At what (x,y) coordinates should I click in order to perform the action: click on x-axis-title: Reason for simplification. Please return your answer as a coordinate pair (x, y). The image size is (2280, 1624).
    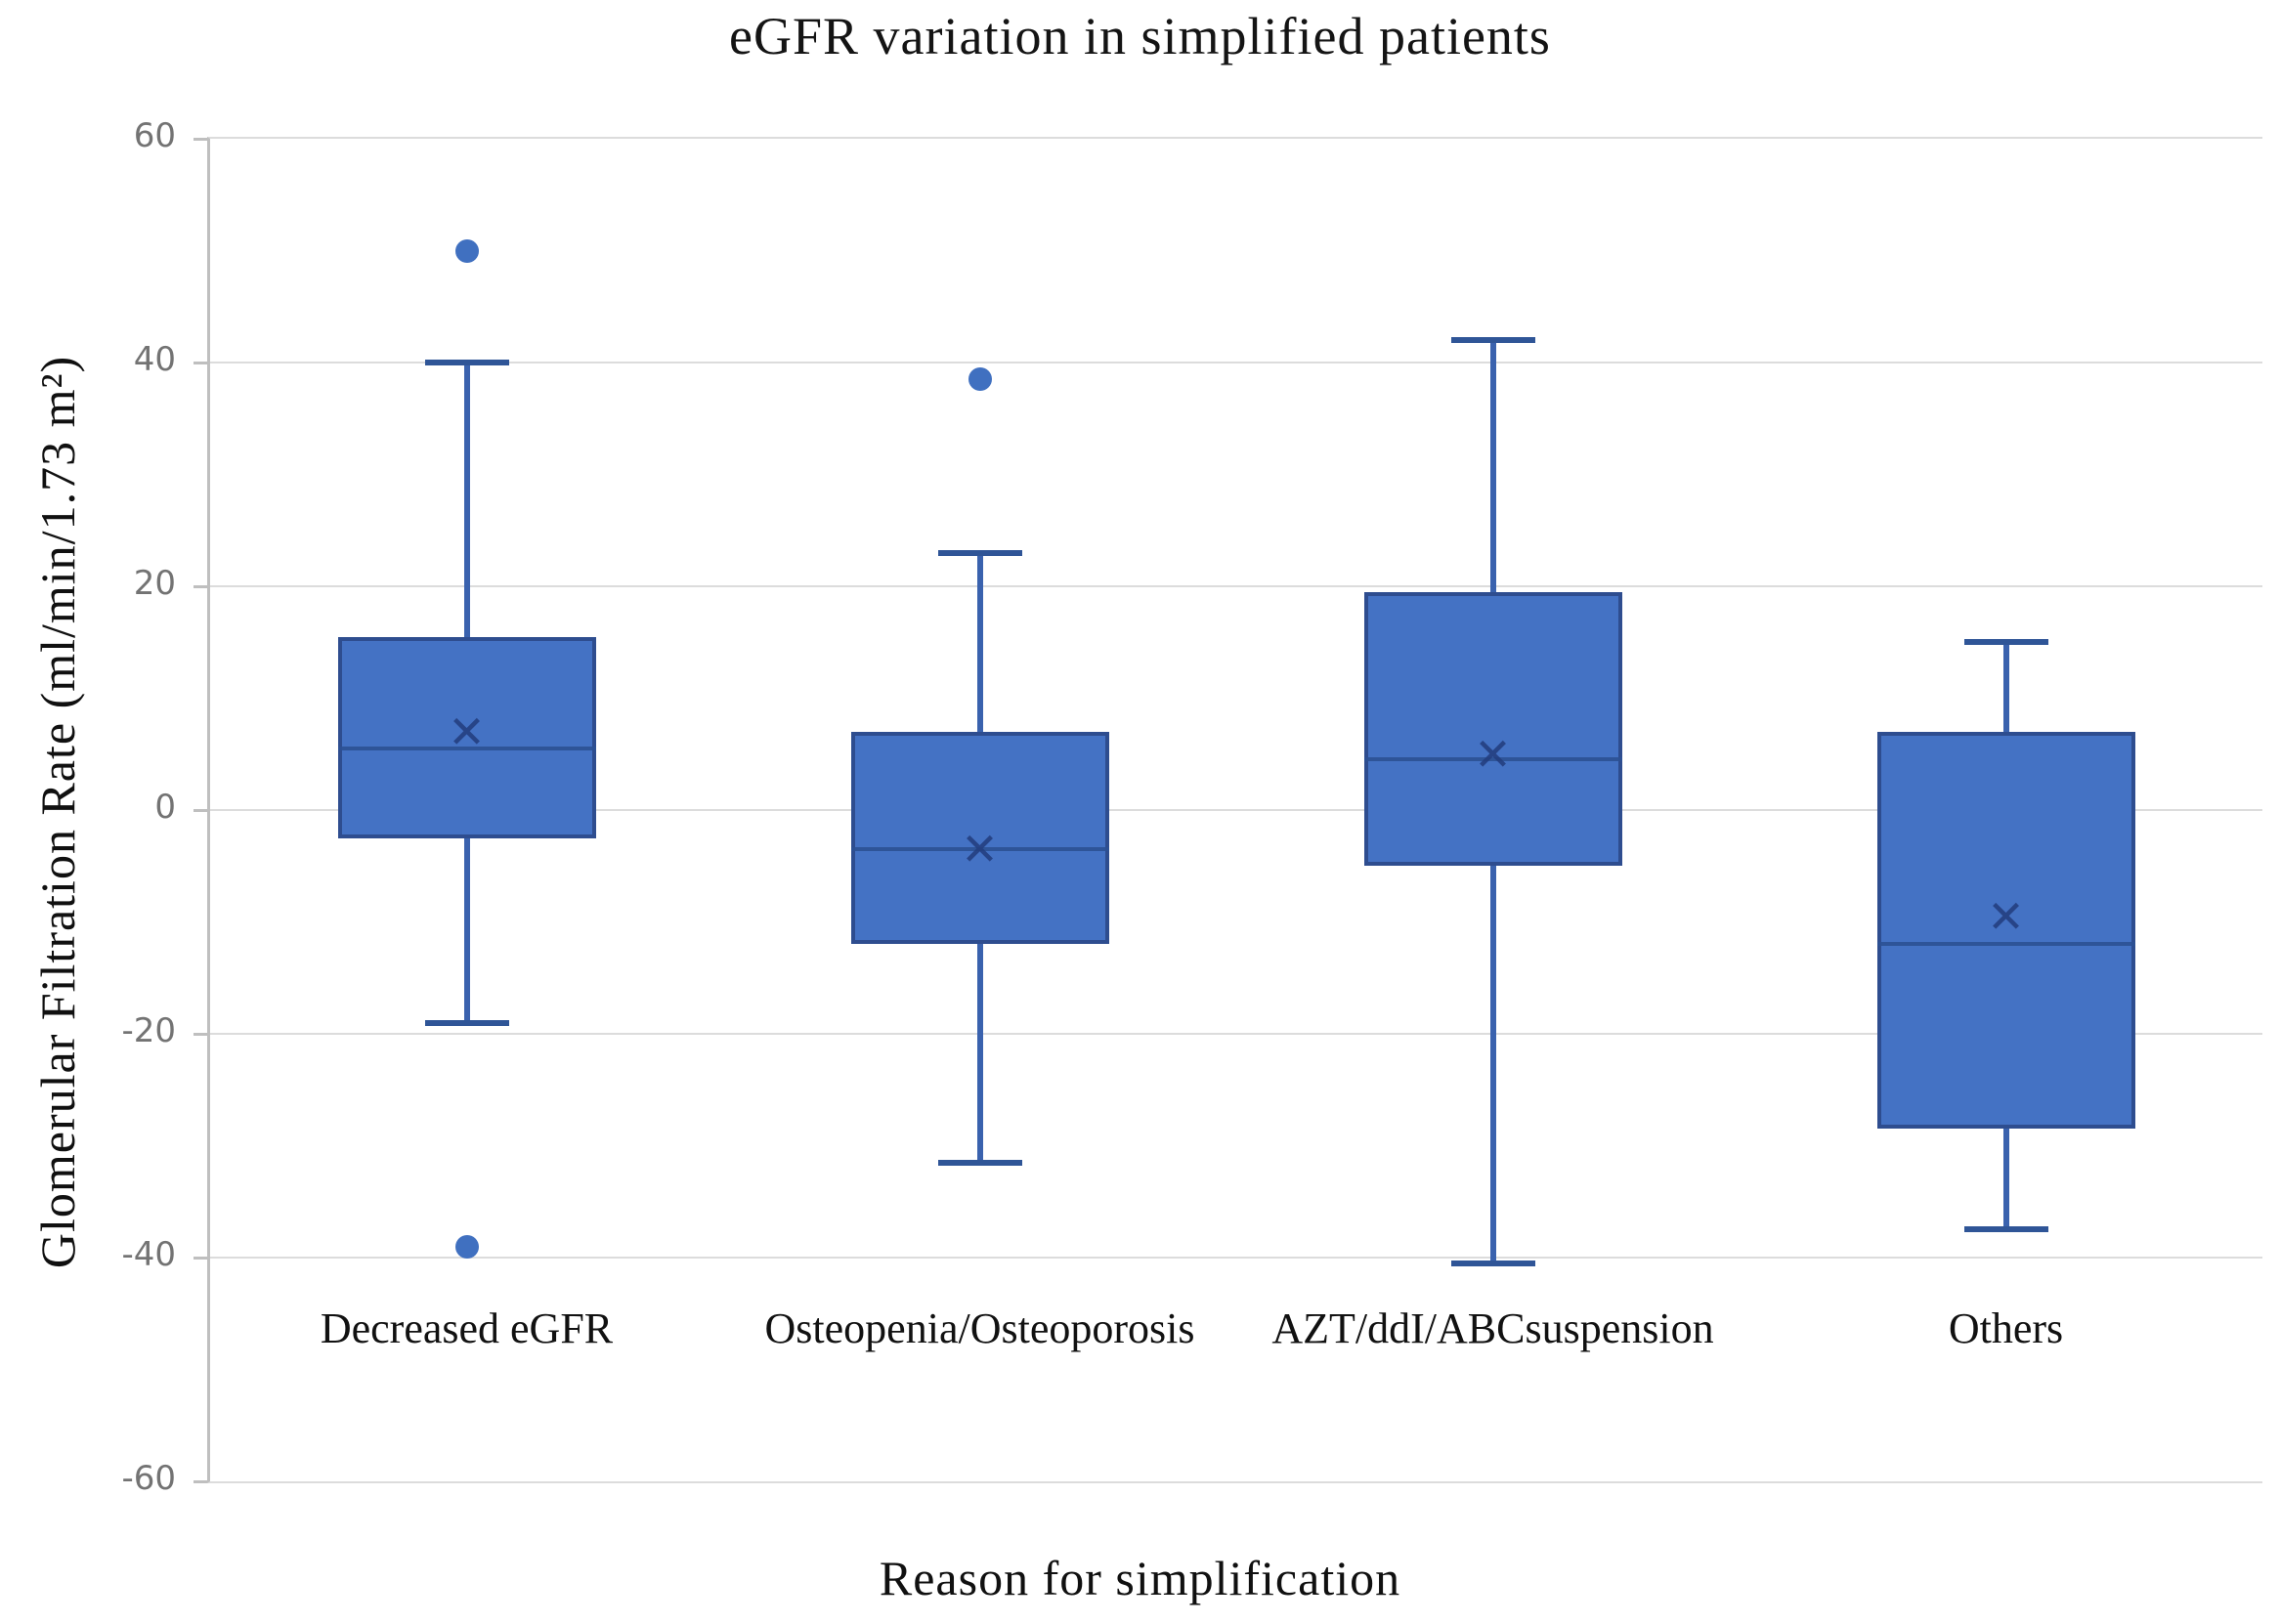
    Looking at the image, I should click on (1140, 1578).